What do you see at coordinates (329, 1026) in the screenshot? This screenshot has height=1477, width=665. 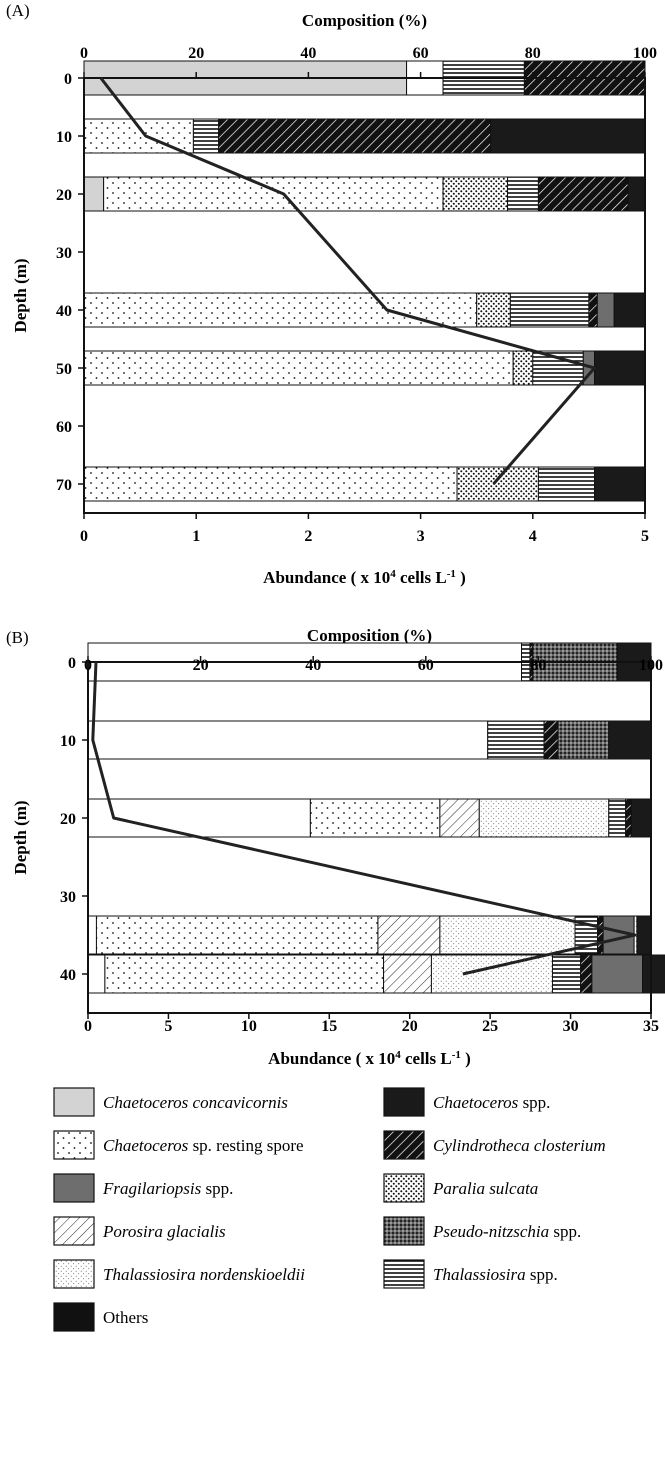 I see `abundance-tick-label: 15` at bounding box center [329, 1026].